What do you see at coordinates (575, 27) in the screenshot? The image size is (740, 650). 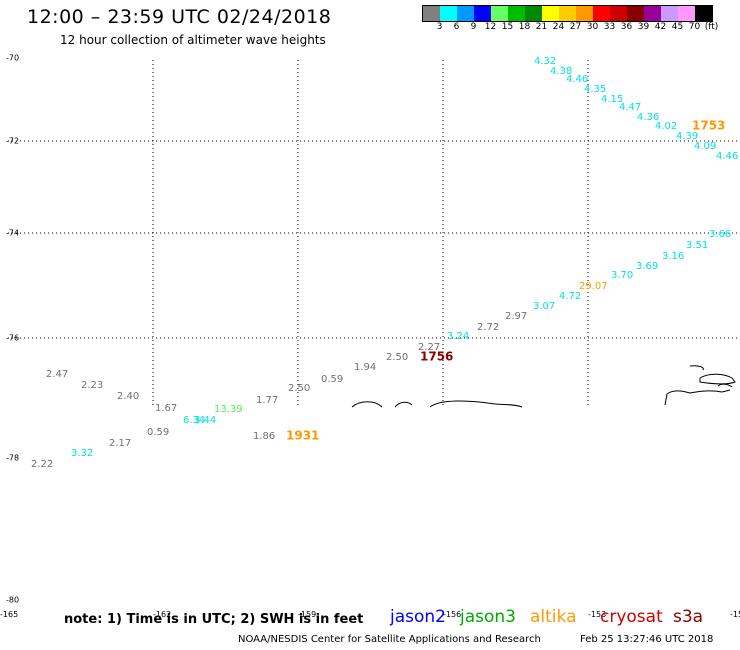 I see `scale-label: 27` at bounding box center [575, 27].